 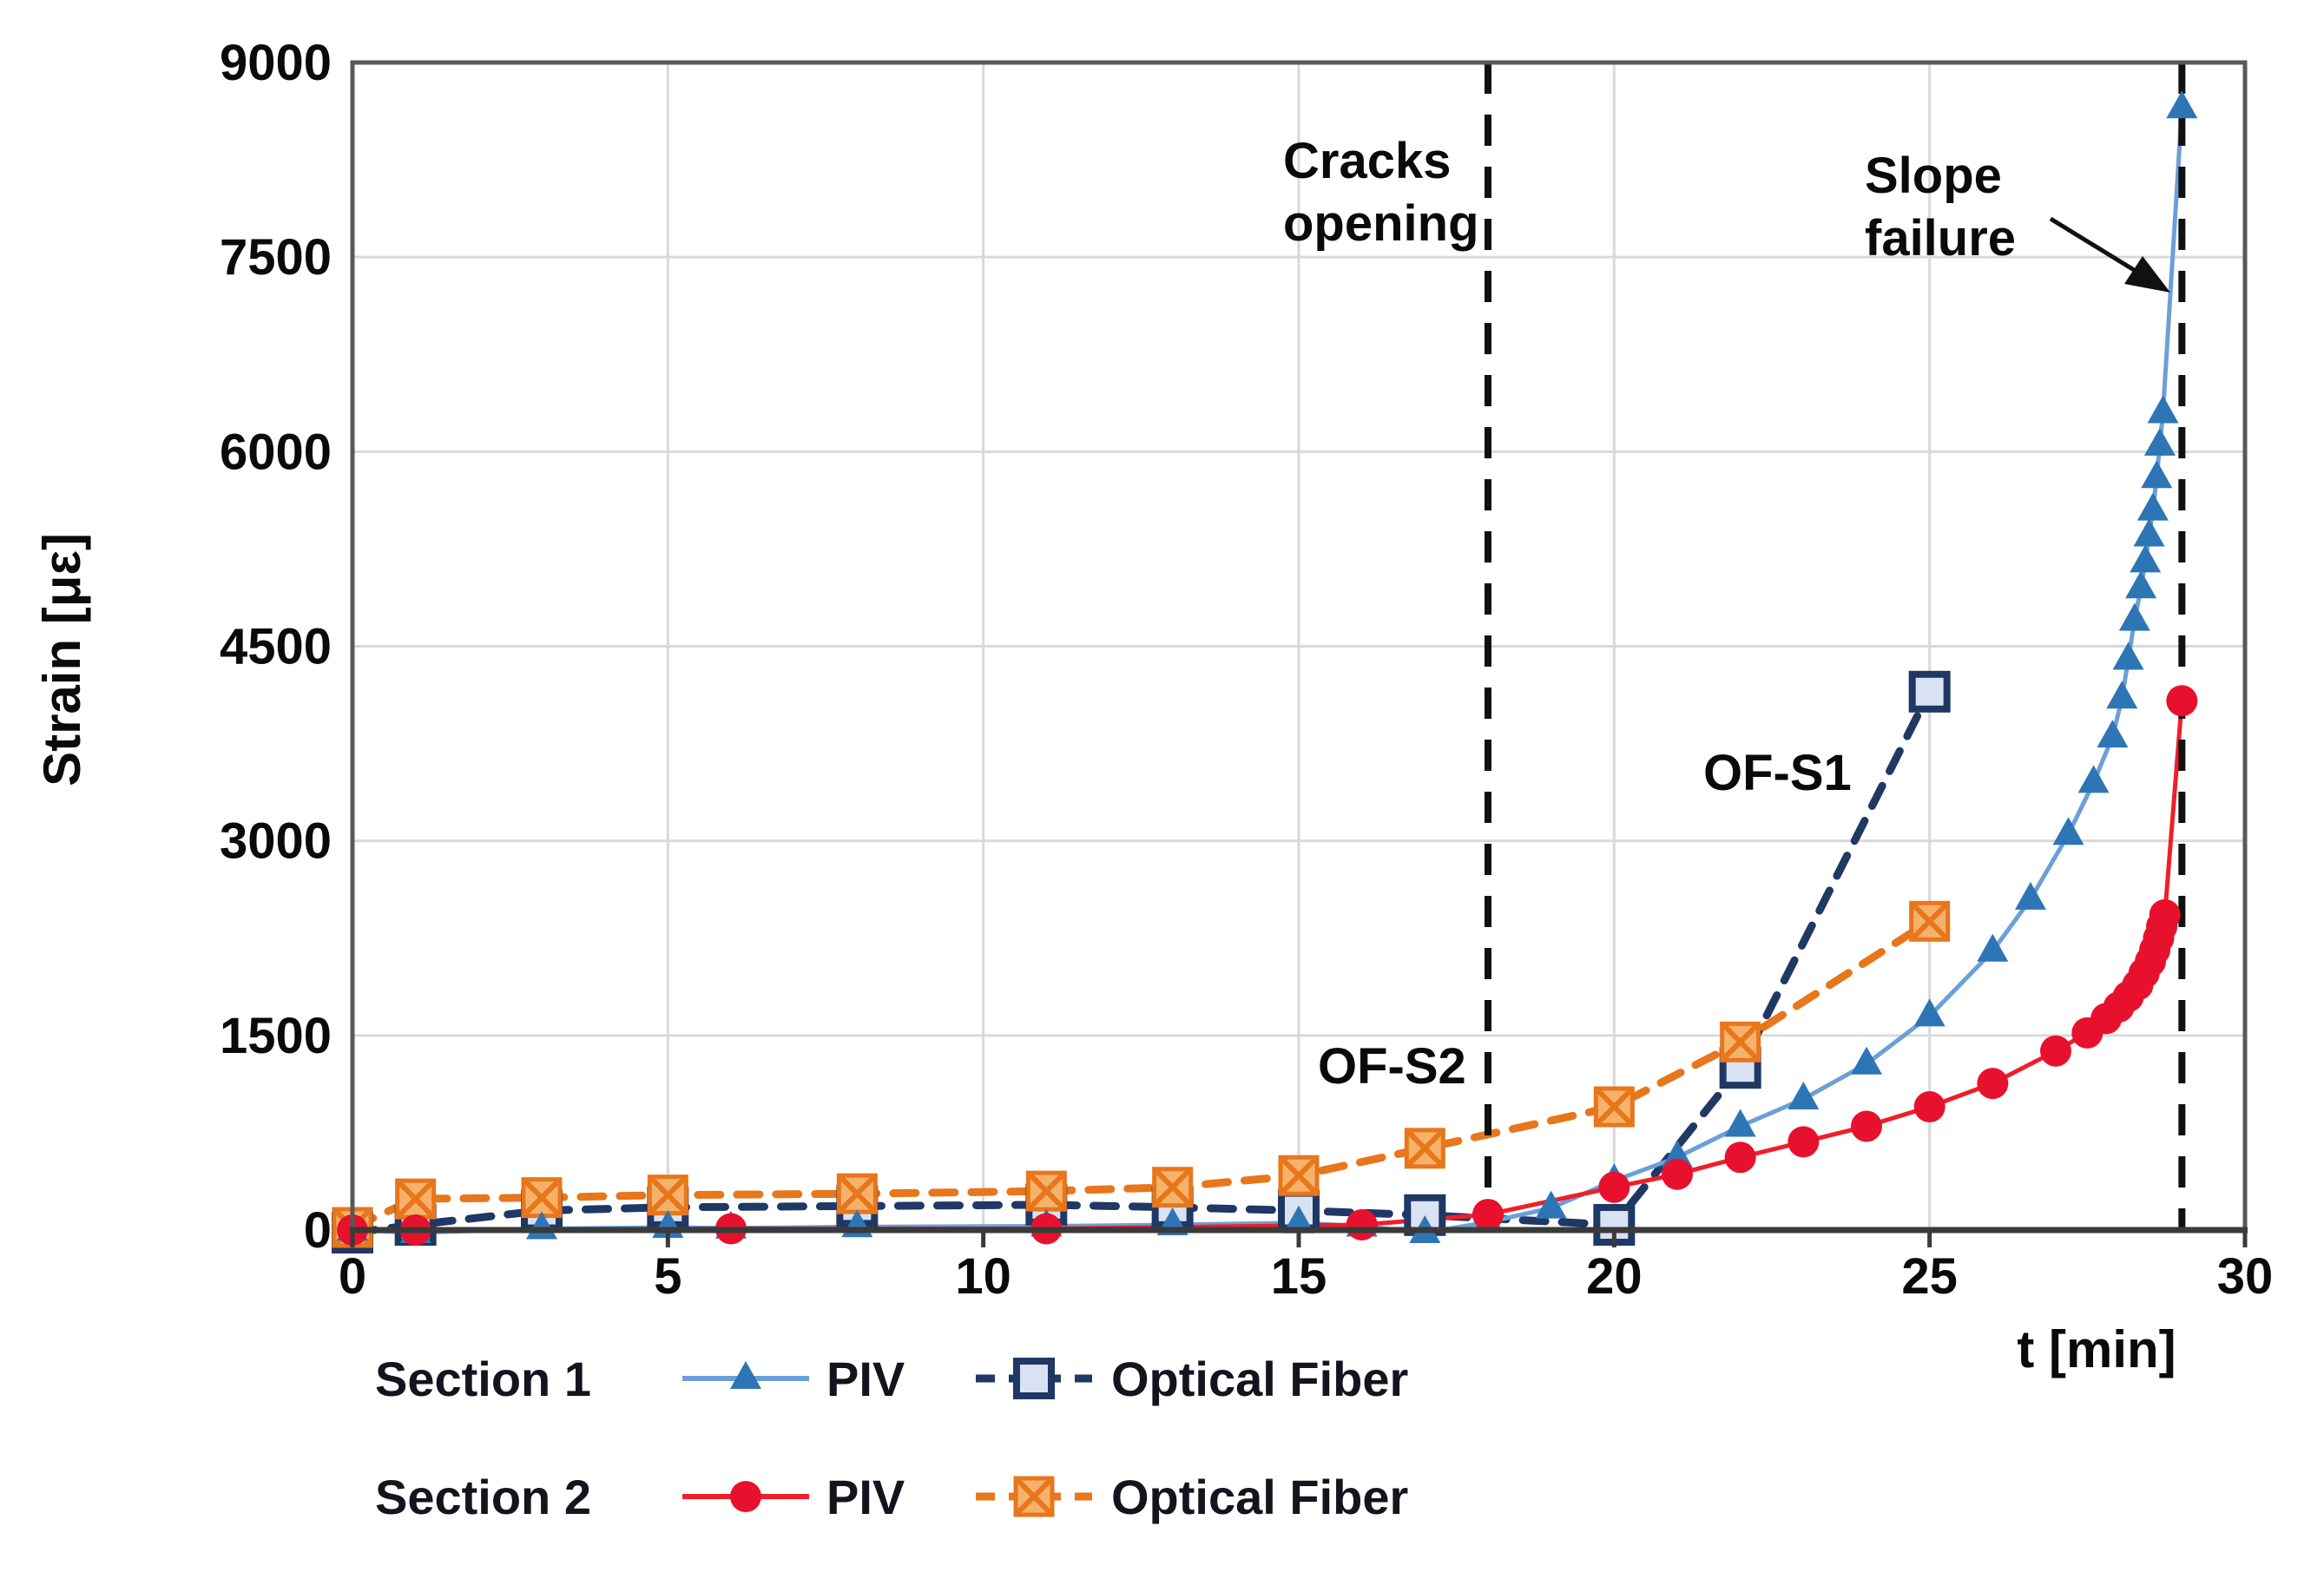 What do you see at coordinates (62, 659) in the screenshot?
I see `y-axis-title: Strain [με]` at bounding box center [62, 659].